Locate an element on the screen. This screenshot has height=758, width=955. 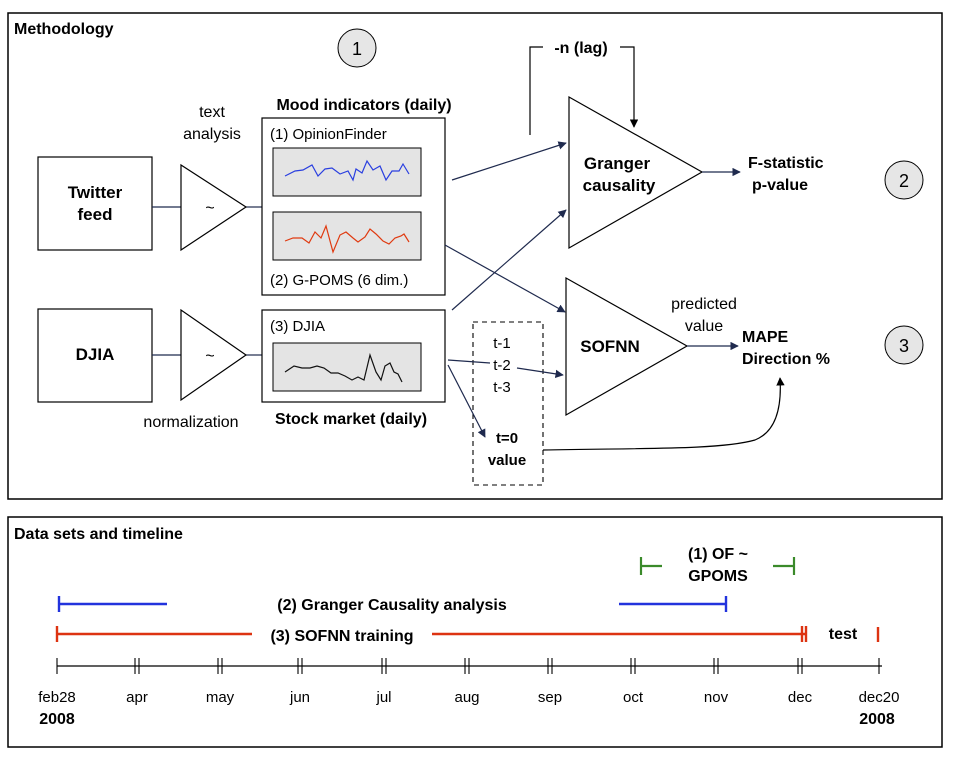
svg-text: Twitter is located at coordinates (95, 192).